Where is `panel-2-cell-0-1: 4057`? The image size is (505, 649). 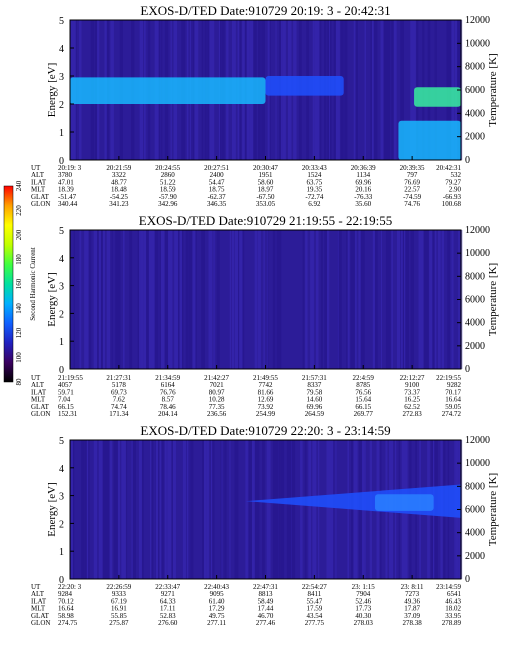
panel-2-cell-0-1: 4057 is located at coordinates (65, 385).